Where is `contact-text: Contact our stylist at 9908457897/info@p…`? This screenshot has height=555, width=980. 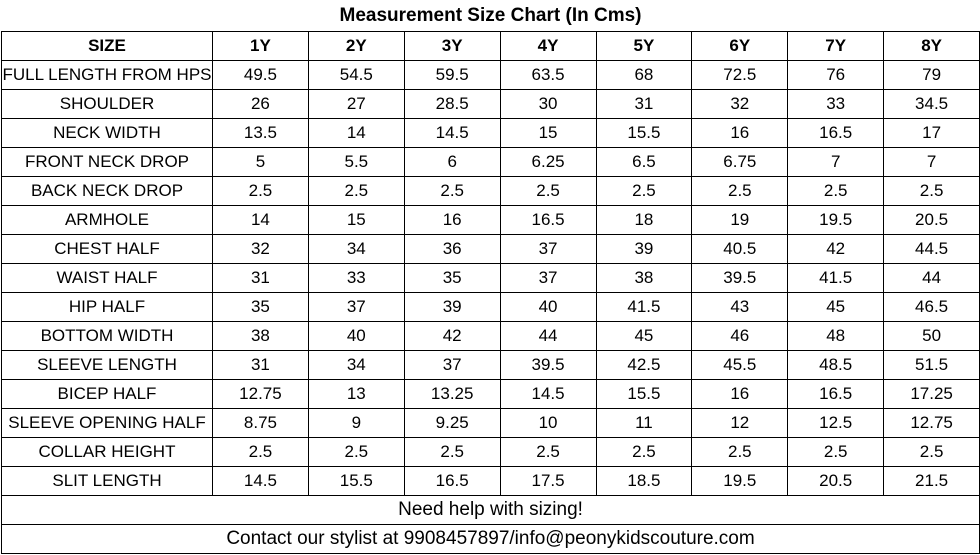 contact-text: Contact our stylist at 9908457897/info@p… is located at coordinates (490, 539).